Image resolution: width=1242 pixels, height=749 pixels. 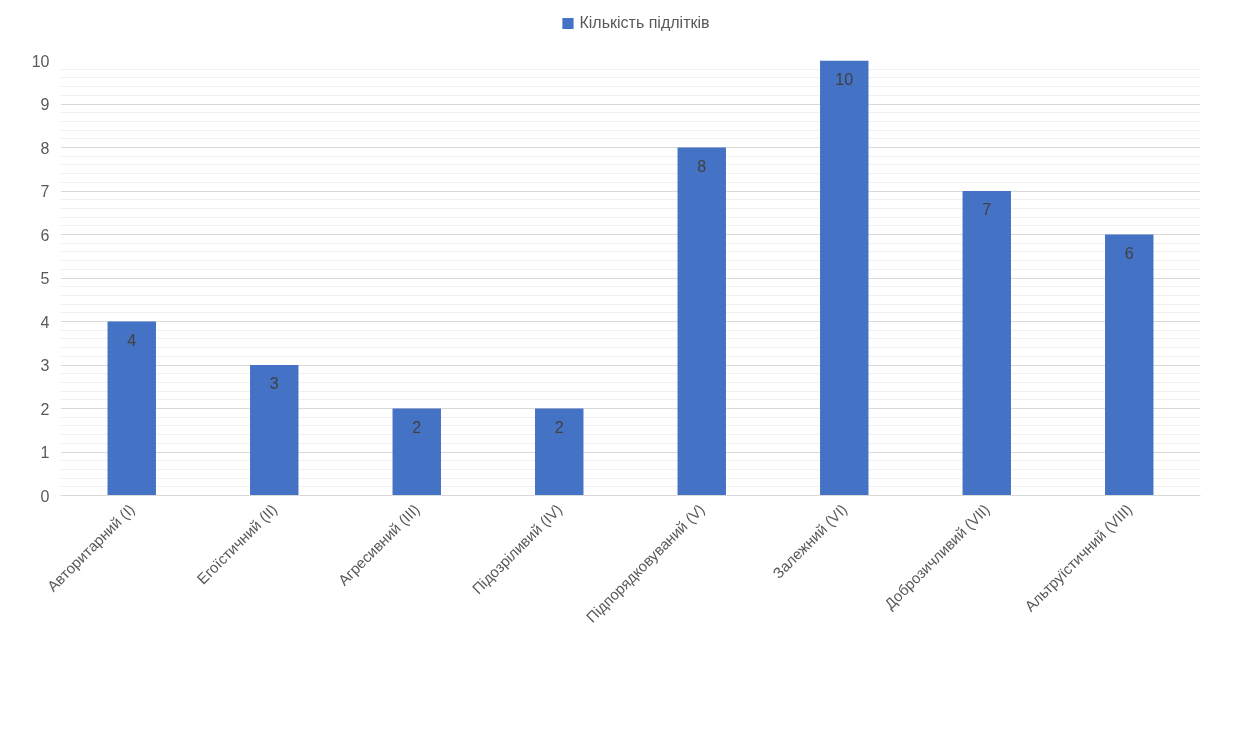 I want to click on data-label: 10, so click(x=844, y=79).